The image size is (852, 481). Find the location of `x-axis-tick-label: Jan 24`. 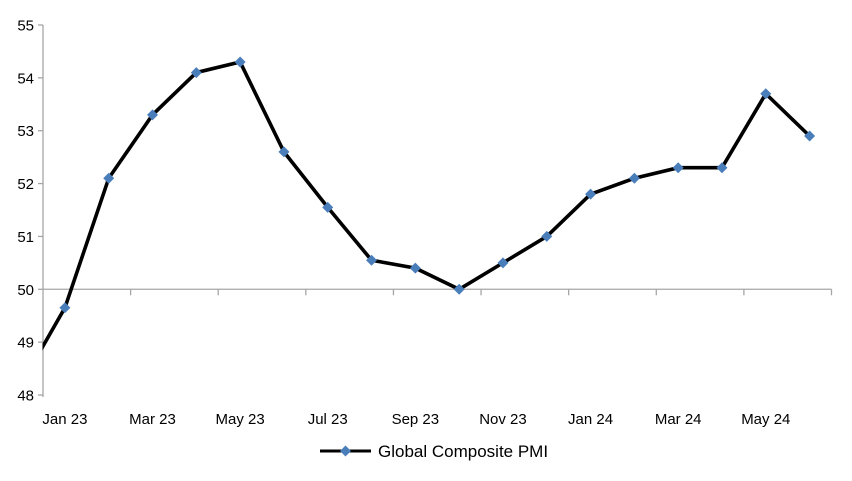

x-axis-tick-label: Jan 24 is located at coordinates (590, 419).